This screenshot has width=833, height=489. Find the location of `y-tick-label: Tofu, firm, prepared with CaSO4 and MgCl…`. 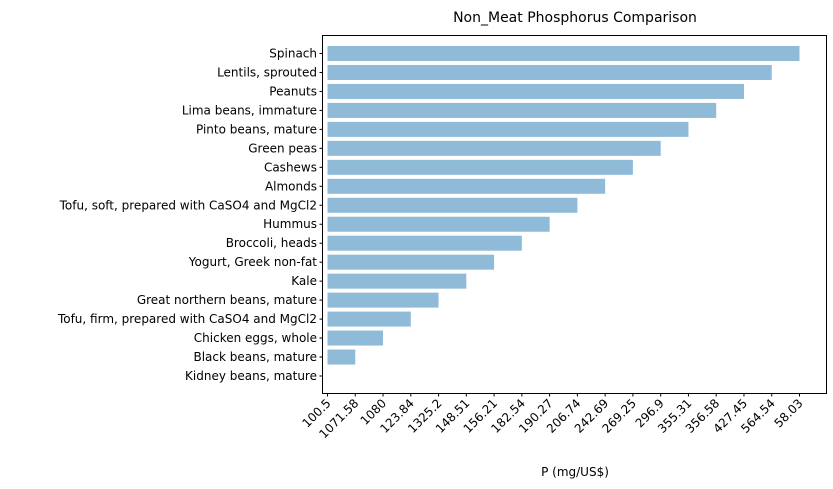

y-tick-label: Tofu, firm, prepared with CaSO4 and MgCl… is located at coordinates (187, 319).